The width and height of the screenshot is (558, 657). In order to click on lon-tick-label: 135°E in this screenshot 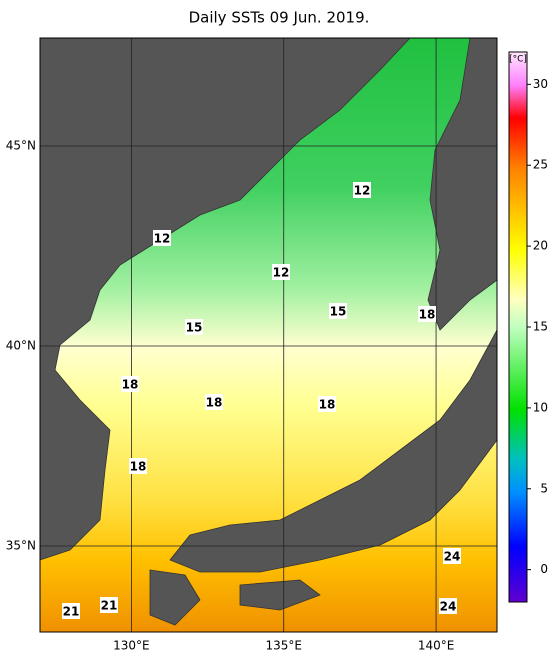, I will do `click(283, 646)`.